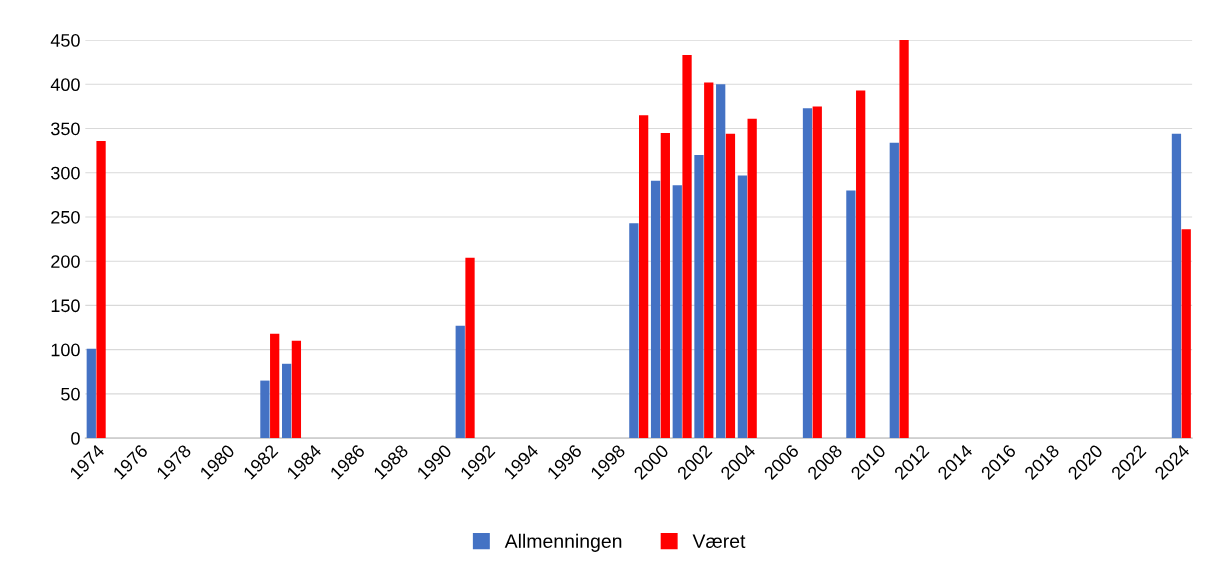  What do you see at coordinates (65, 85) in the screenshot?
I see `y-tick-label: 400` at bounding box center [65, 85].